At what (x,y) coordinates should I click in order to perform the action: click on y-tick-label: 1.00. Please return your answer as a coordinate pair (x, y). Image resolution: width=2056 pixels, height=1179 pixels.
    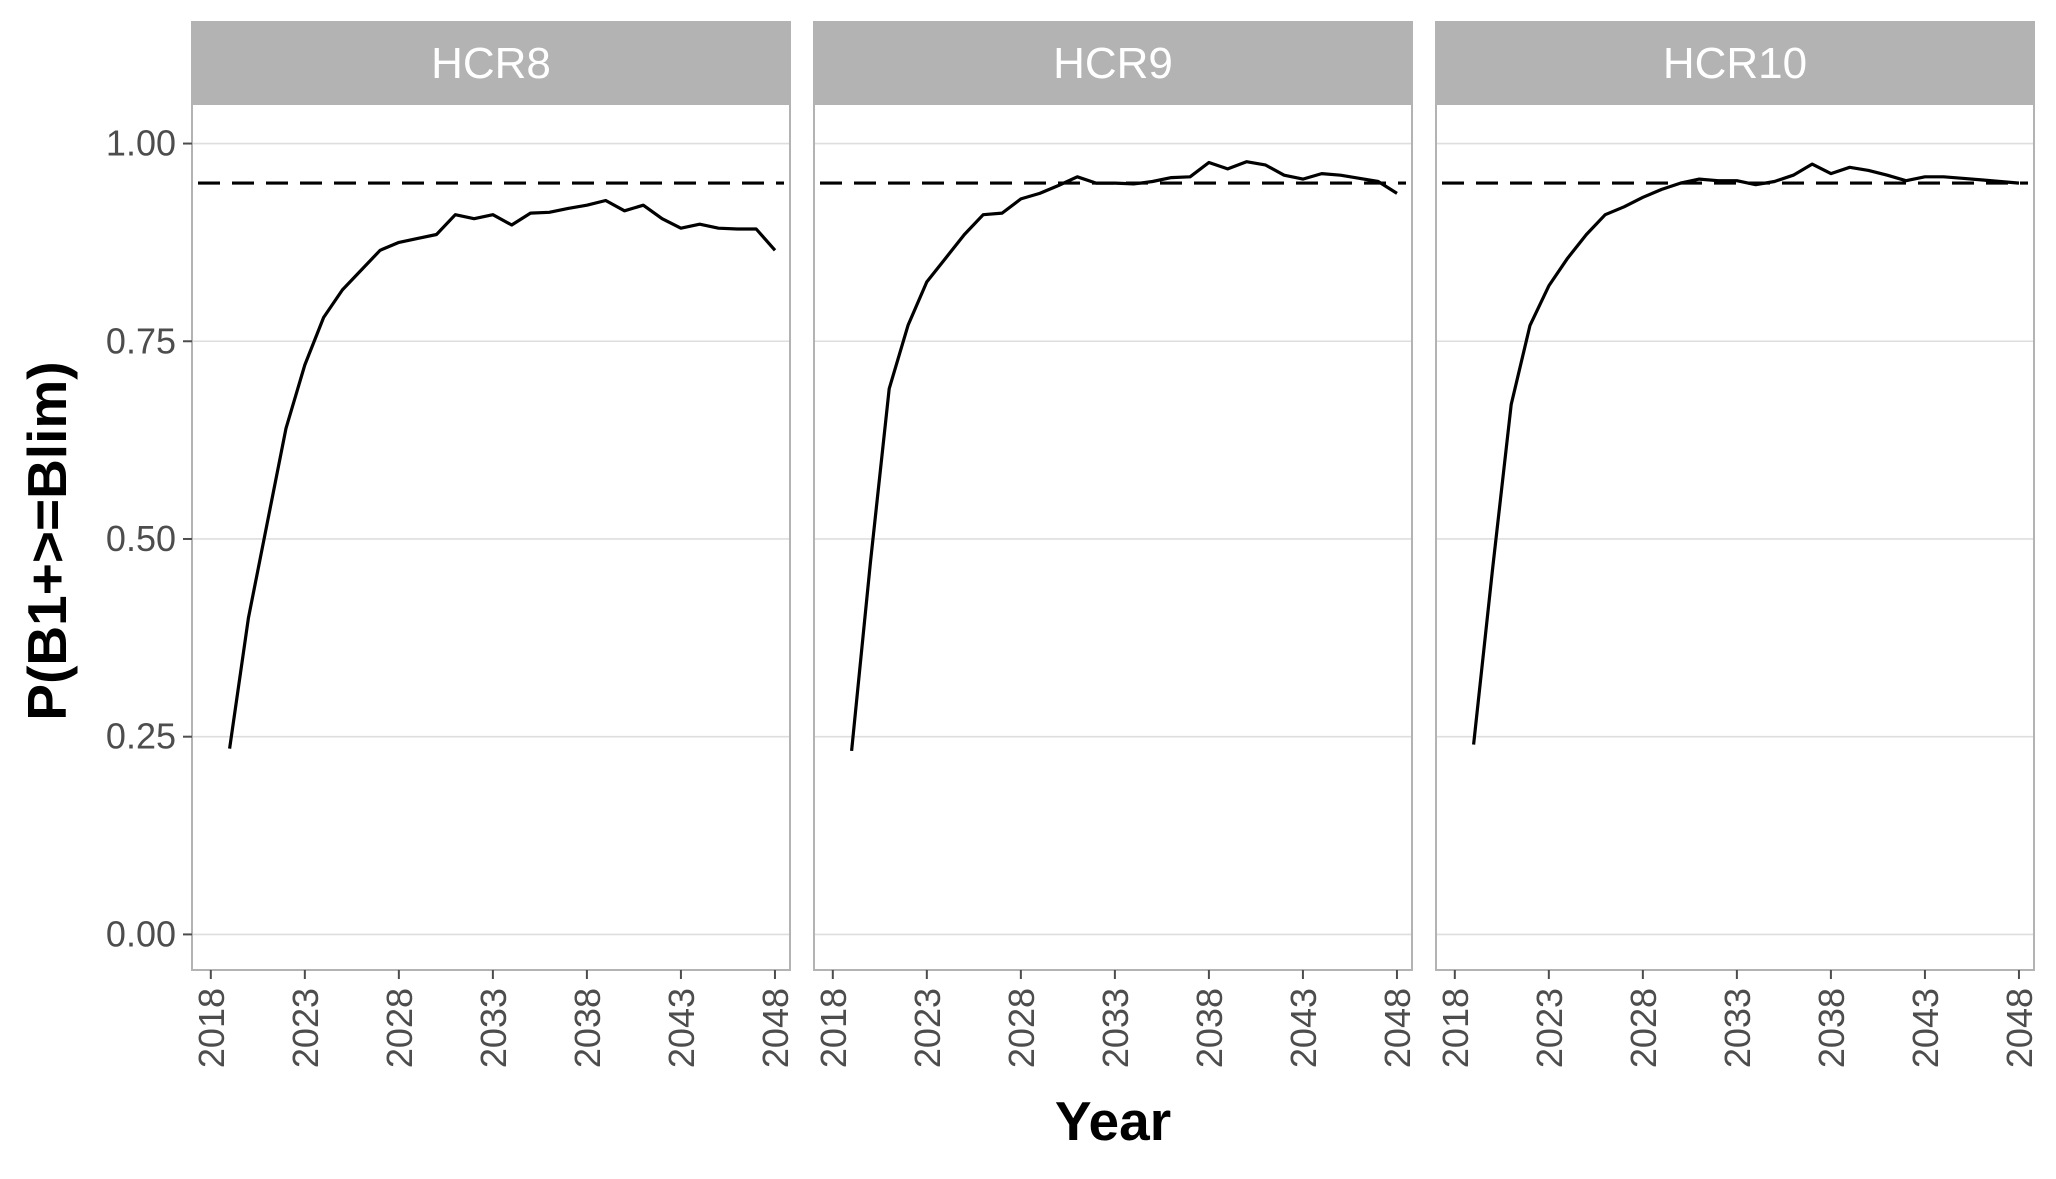
    Looking at the image, I should click on (141, 143).